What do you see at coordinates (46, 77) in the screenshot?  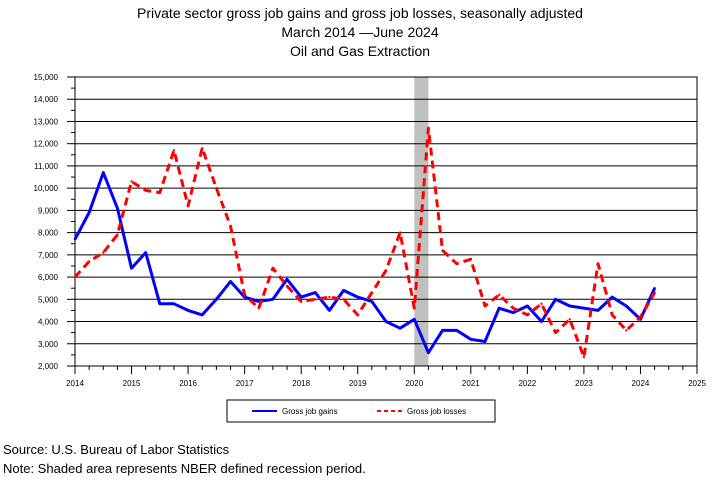 I see `y-tick-label: 15,000` at bounding box center [46, 77].